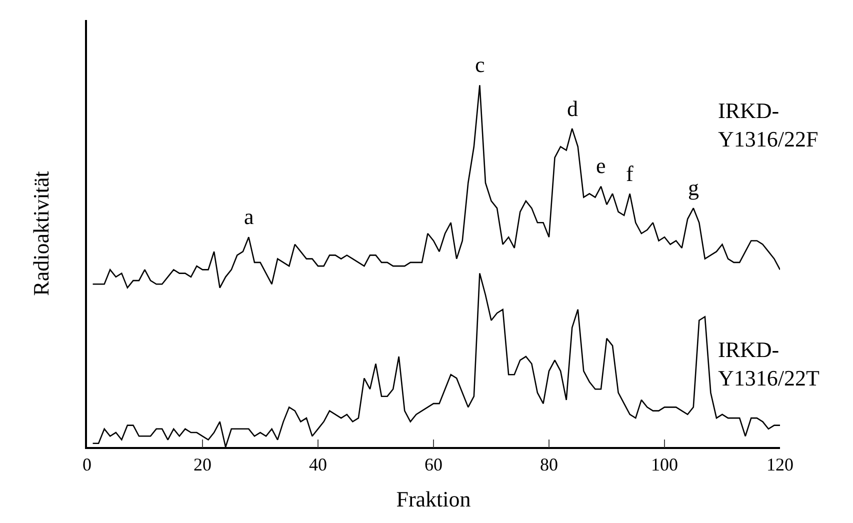  What do you see at coordinates (87, 464) in the screenshot?
I see `x-tick-label: 0` at bounding box center [87, 464].